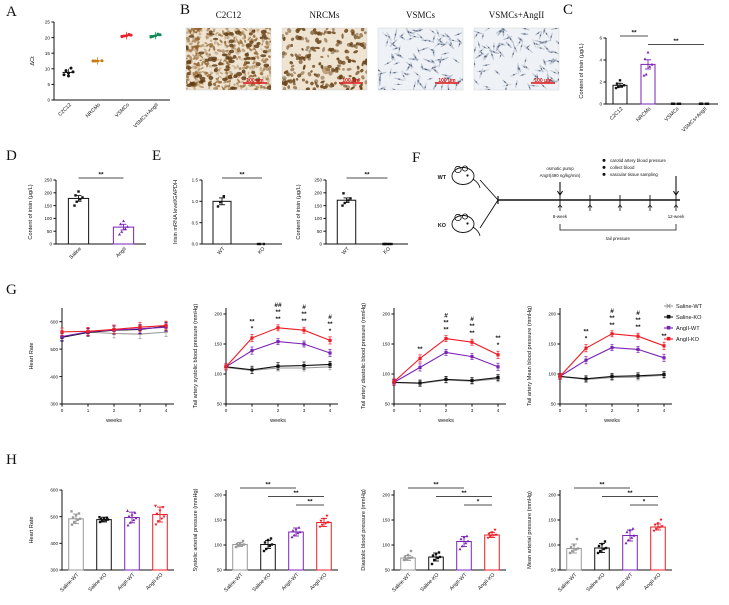 This screenshot has height=605, width=729. I want to click on x-tick-2: 2, so click(114, 410).